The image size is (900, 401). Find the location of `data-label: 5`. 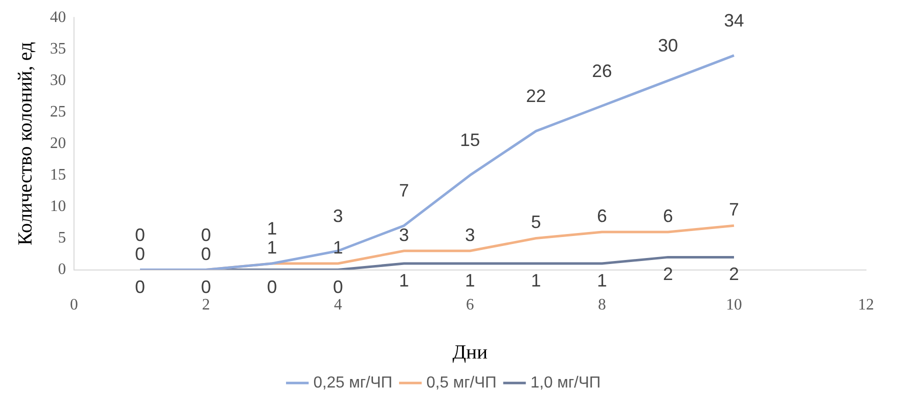

data-label: 5 is located at coordinates (536, 222).